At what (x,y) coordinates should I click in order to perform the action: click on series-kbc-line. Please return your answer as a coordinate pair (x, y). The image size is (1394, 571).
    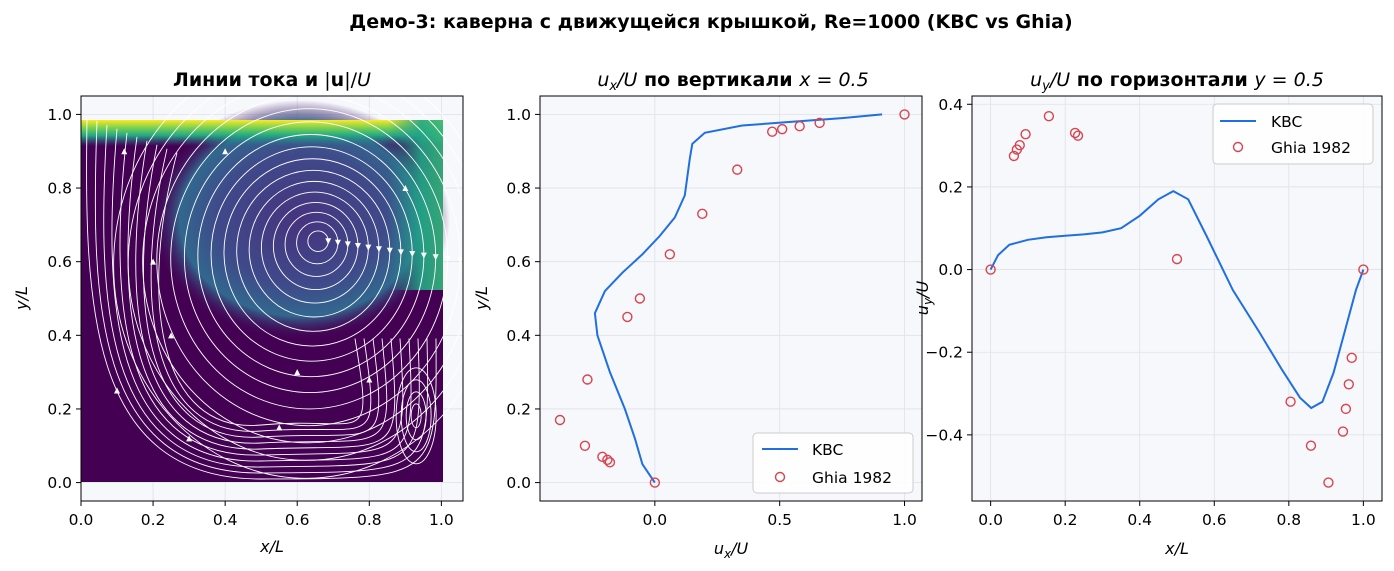
    Looking at the image, I should click on (738, 298).